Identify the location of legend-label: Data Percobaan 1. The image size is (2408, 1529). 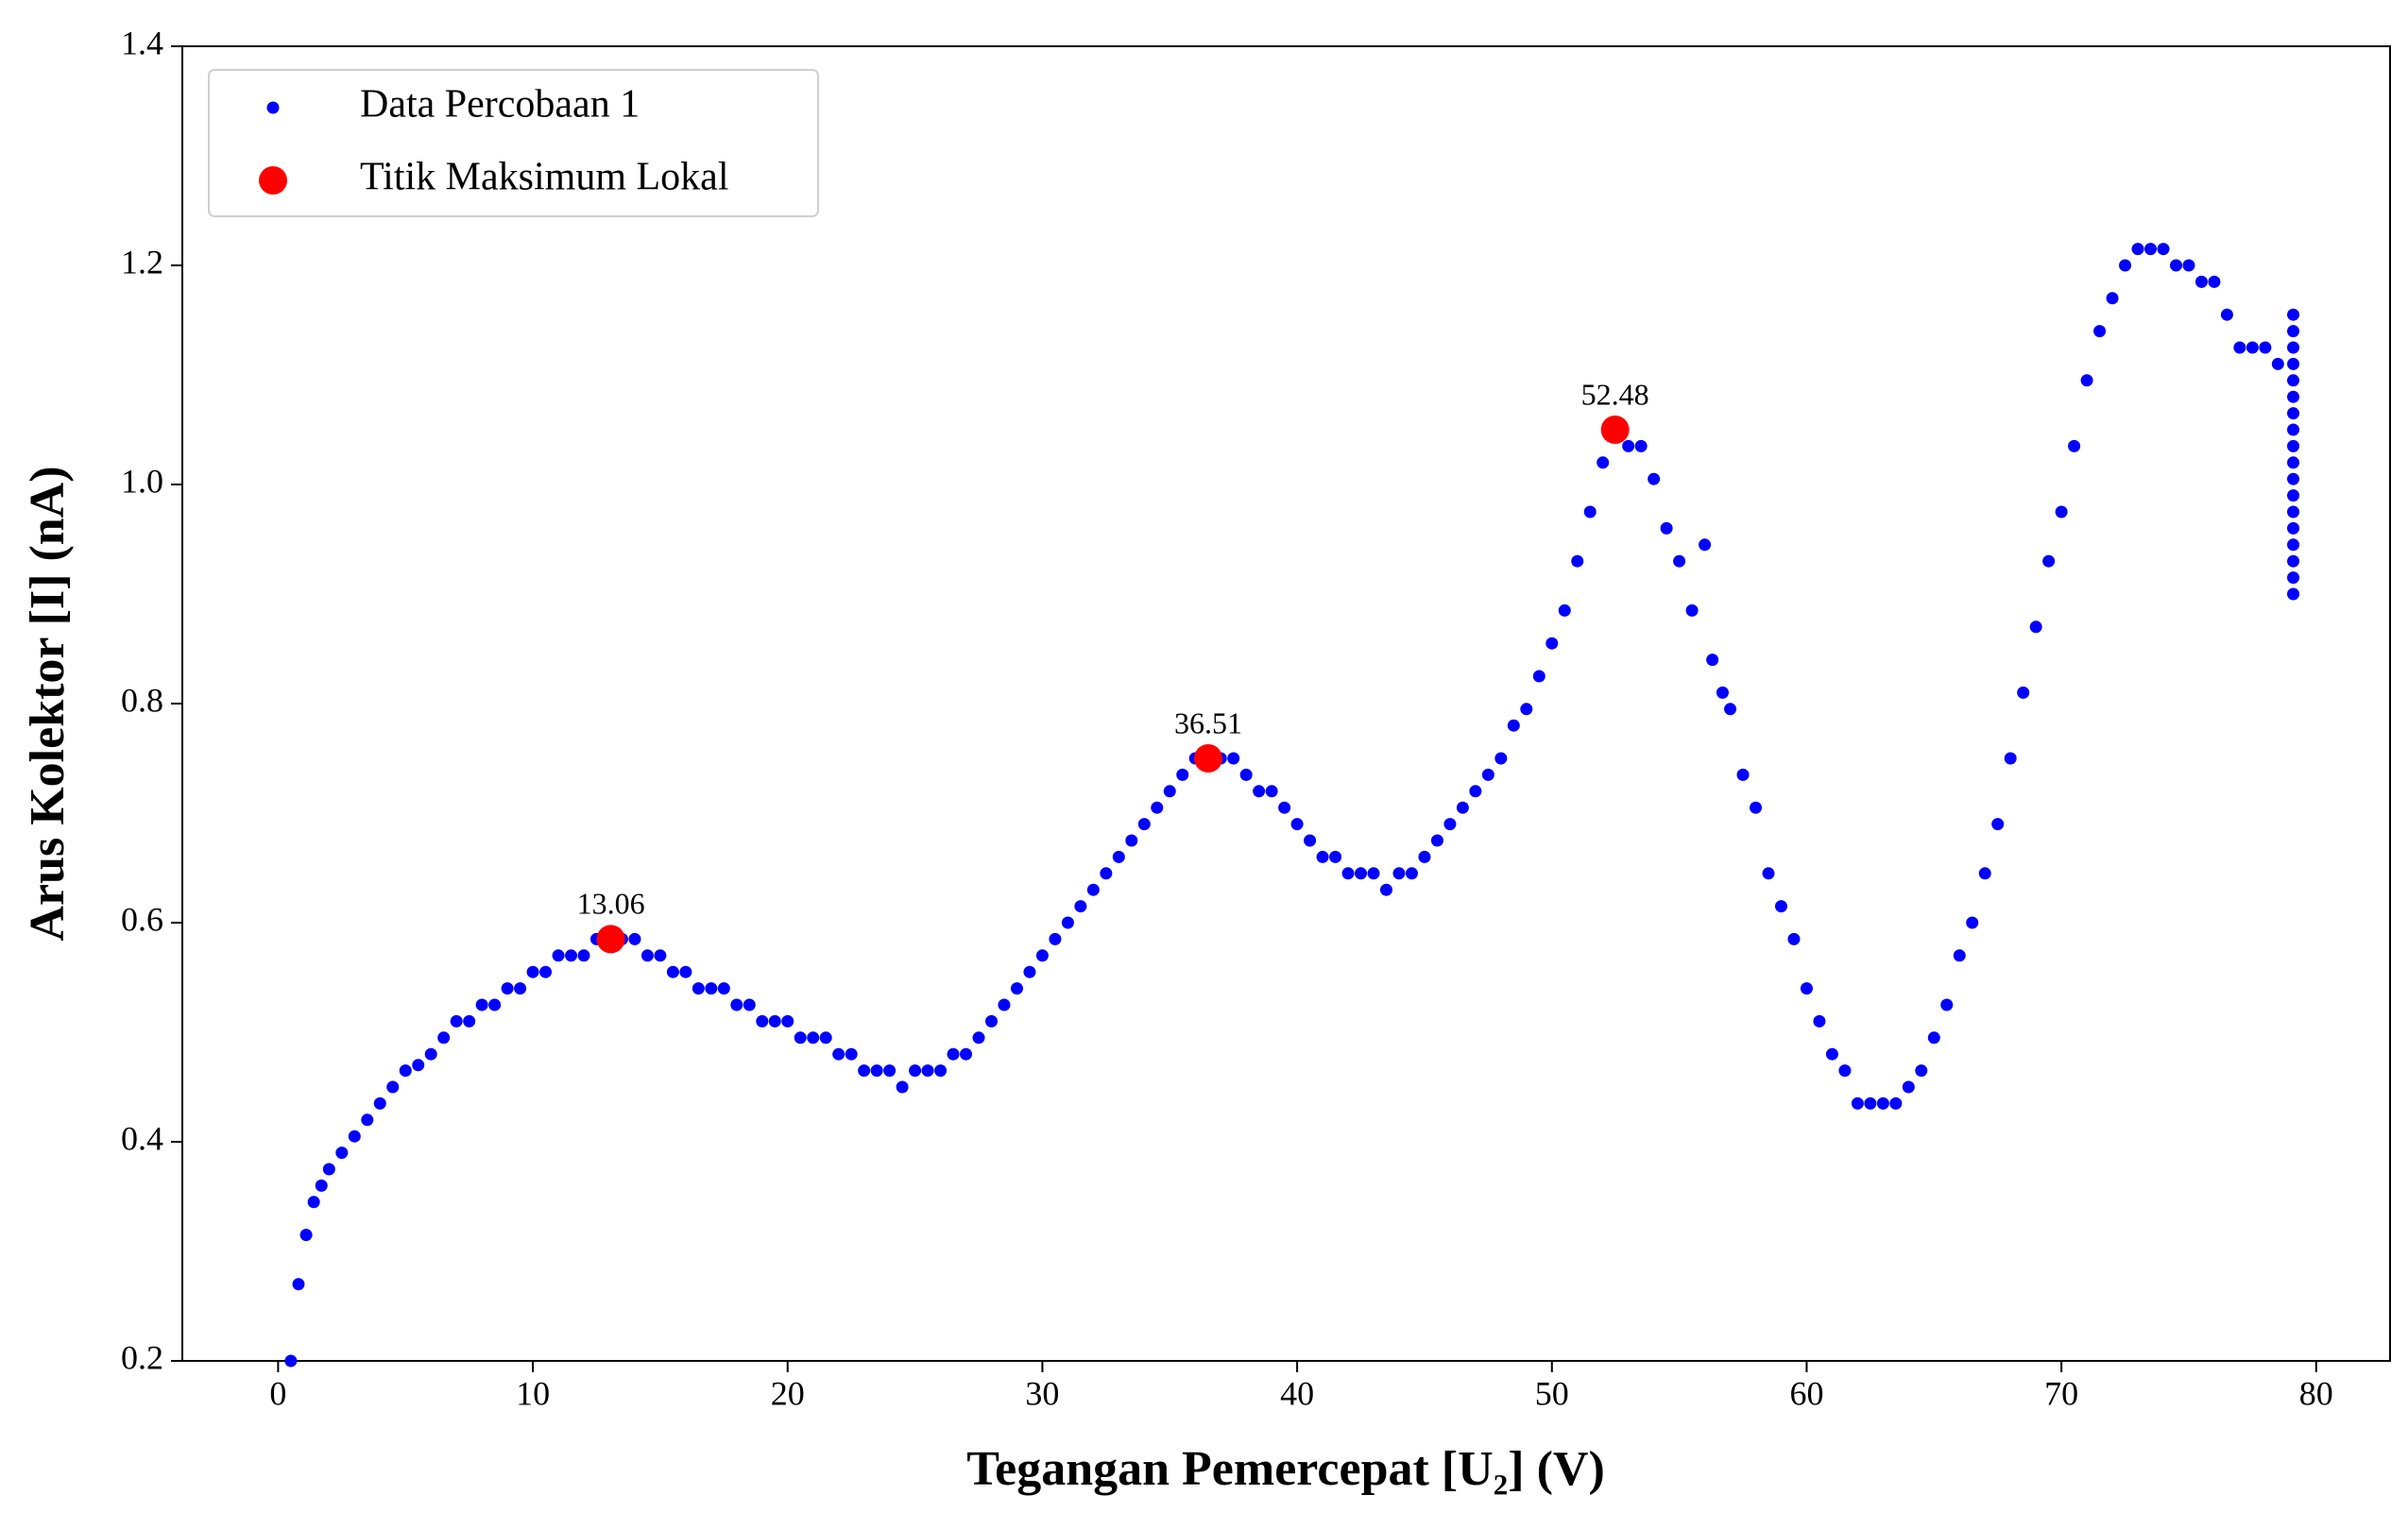
(500, 105).